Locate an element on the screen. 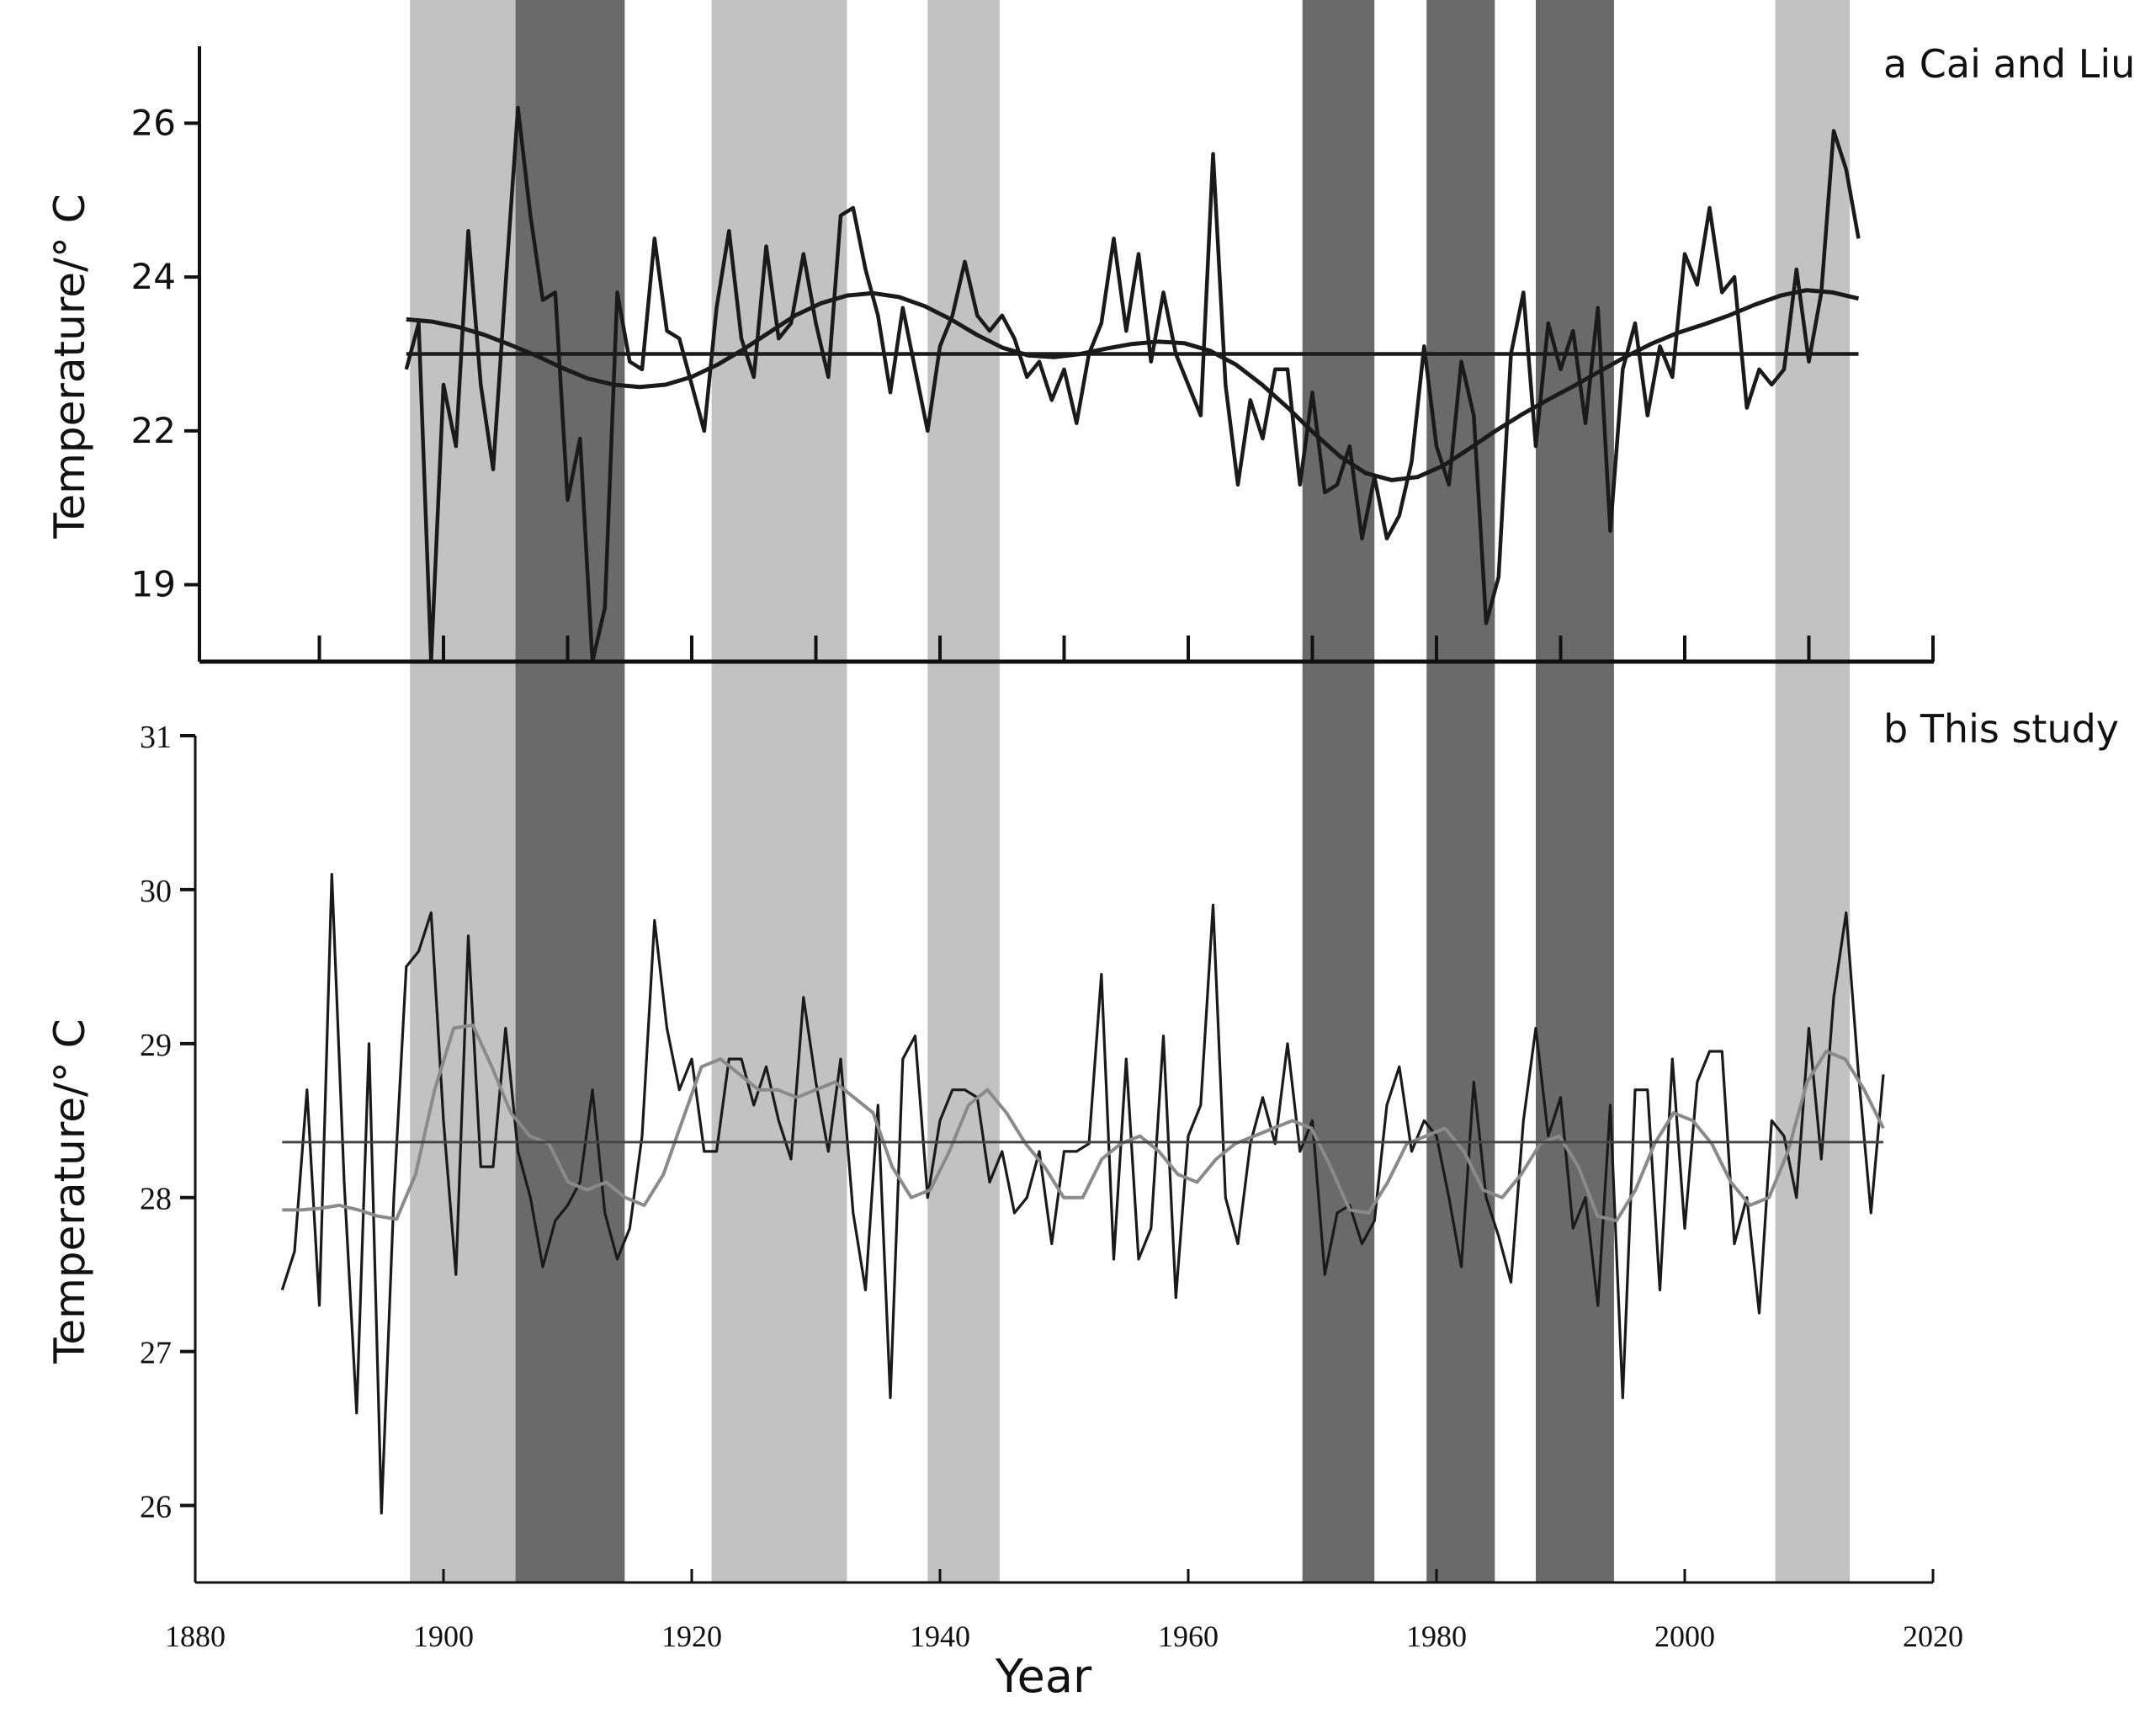  x-tick-label: 2020 is located at coordinates (1933, 1636).